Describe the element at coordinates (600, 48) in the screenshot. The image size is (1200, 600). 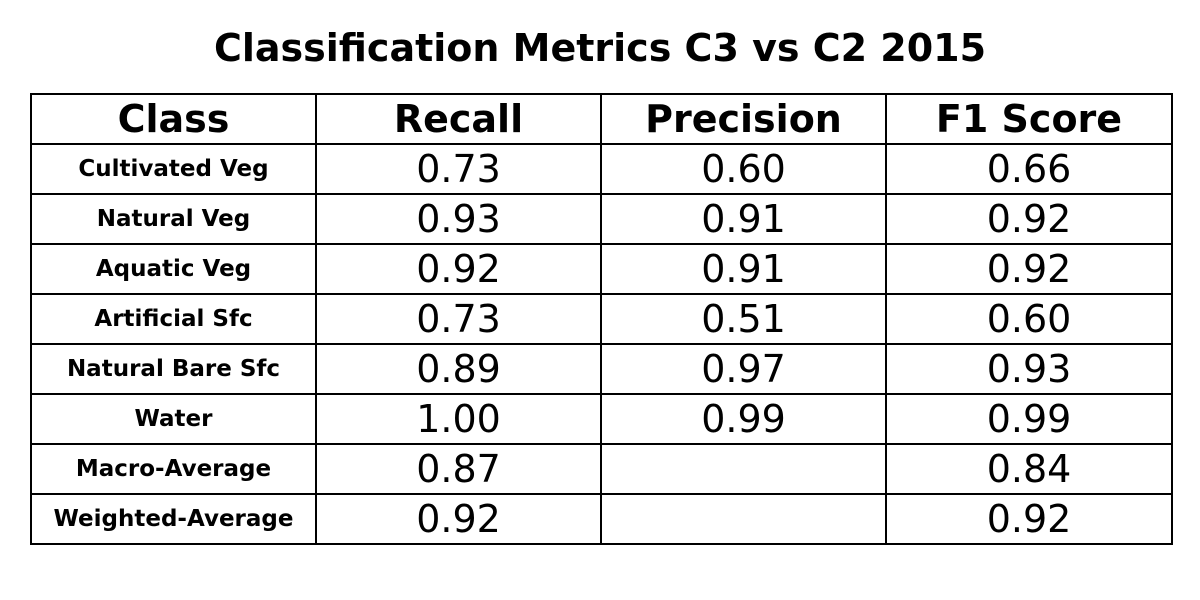
I see `table-title: Classification Metrics C3 vs C2 2015` at that location.